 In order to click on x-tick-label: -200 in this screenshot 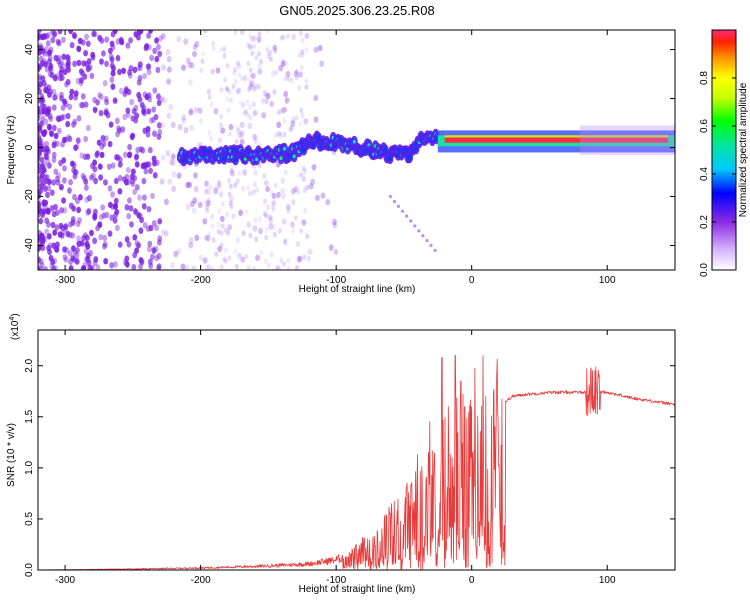, I will do `click(201, 580)`.